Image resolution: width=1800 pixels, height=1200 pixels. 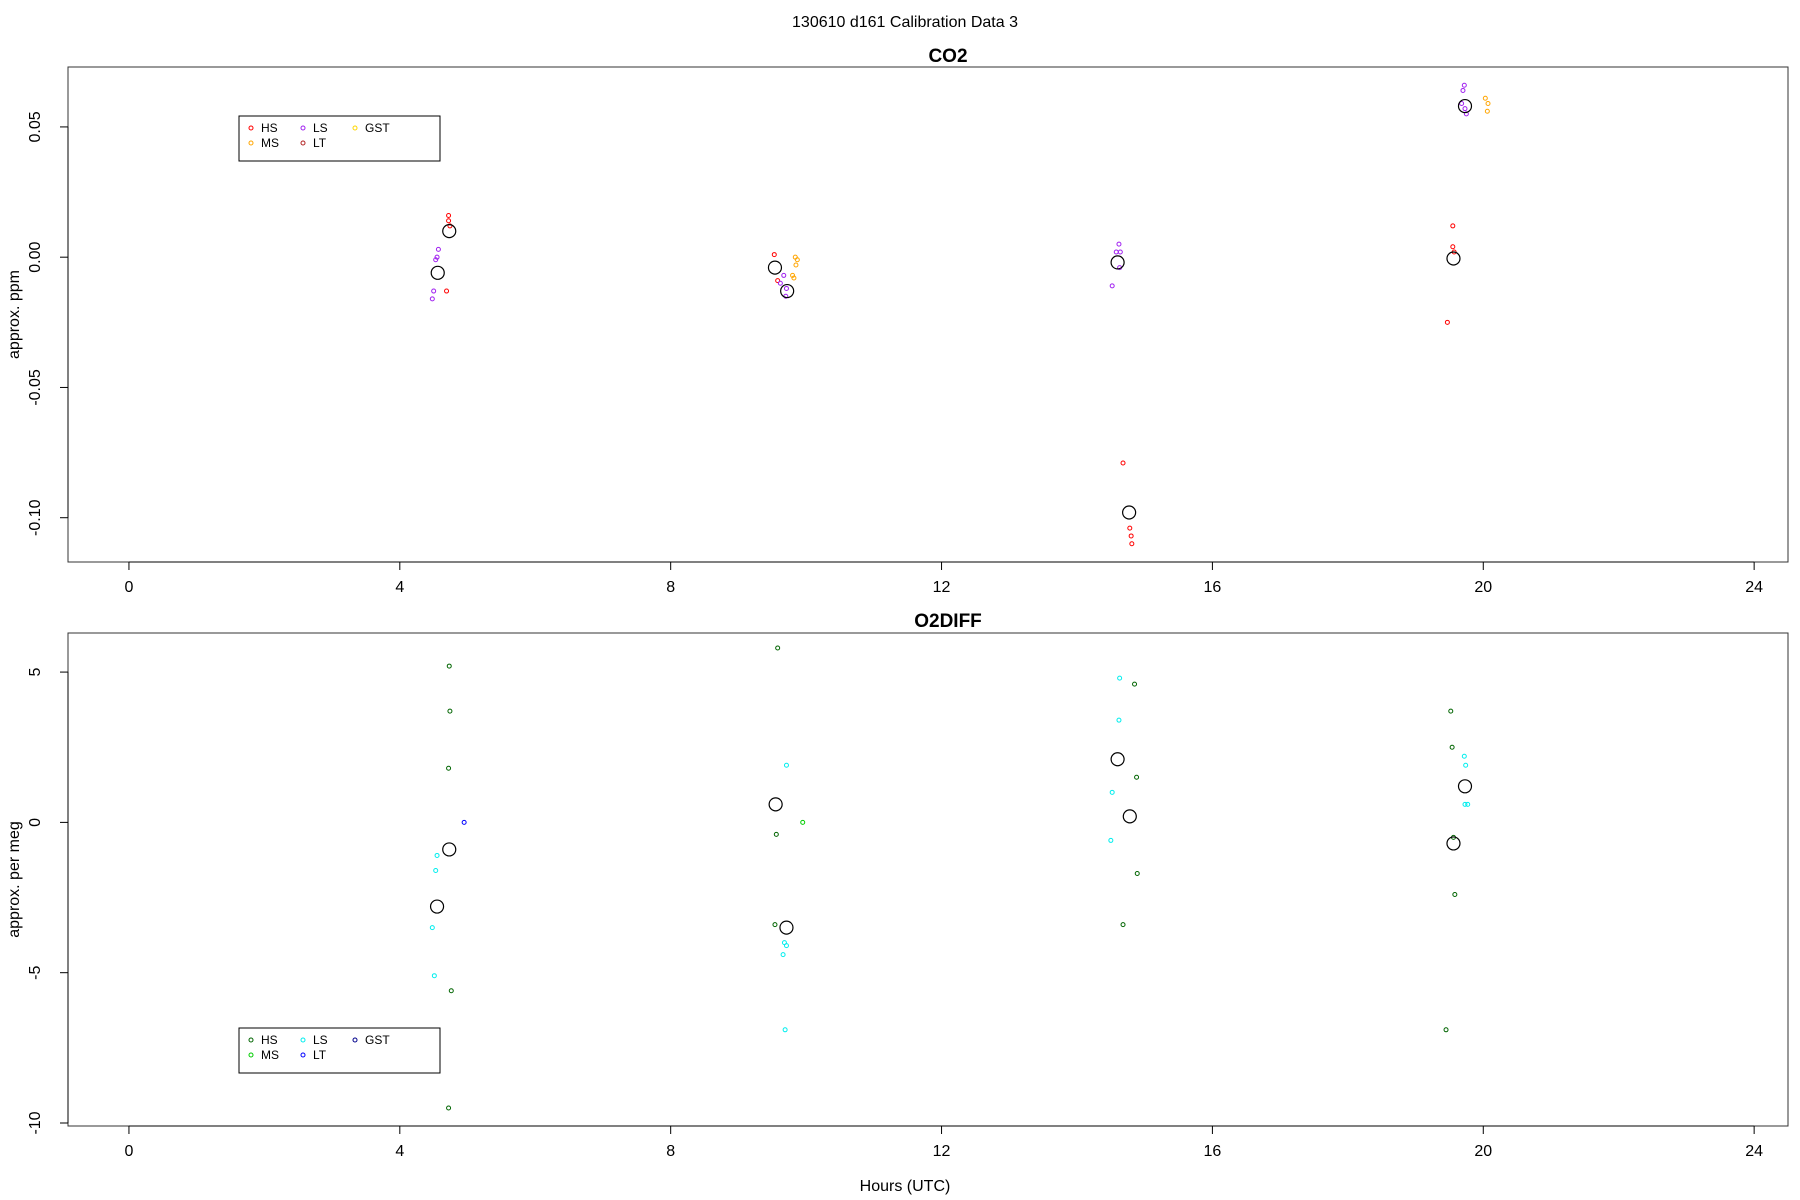 What do you see at coordinates (14, 879) in the screenshot?
I see `y-axis-title: approx. per meg` at bounding box center [14, 879].